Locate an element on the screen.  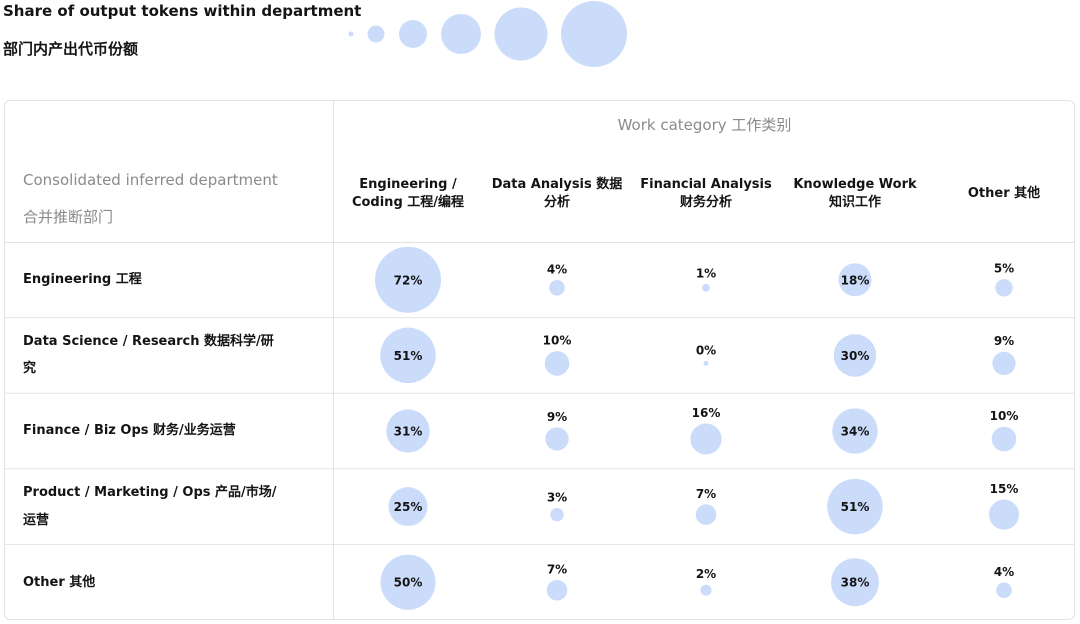
value-label: 72% is located at coordinates (408, 280).